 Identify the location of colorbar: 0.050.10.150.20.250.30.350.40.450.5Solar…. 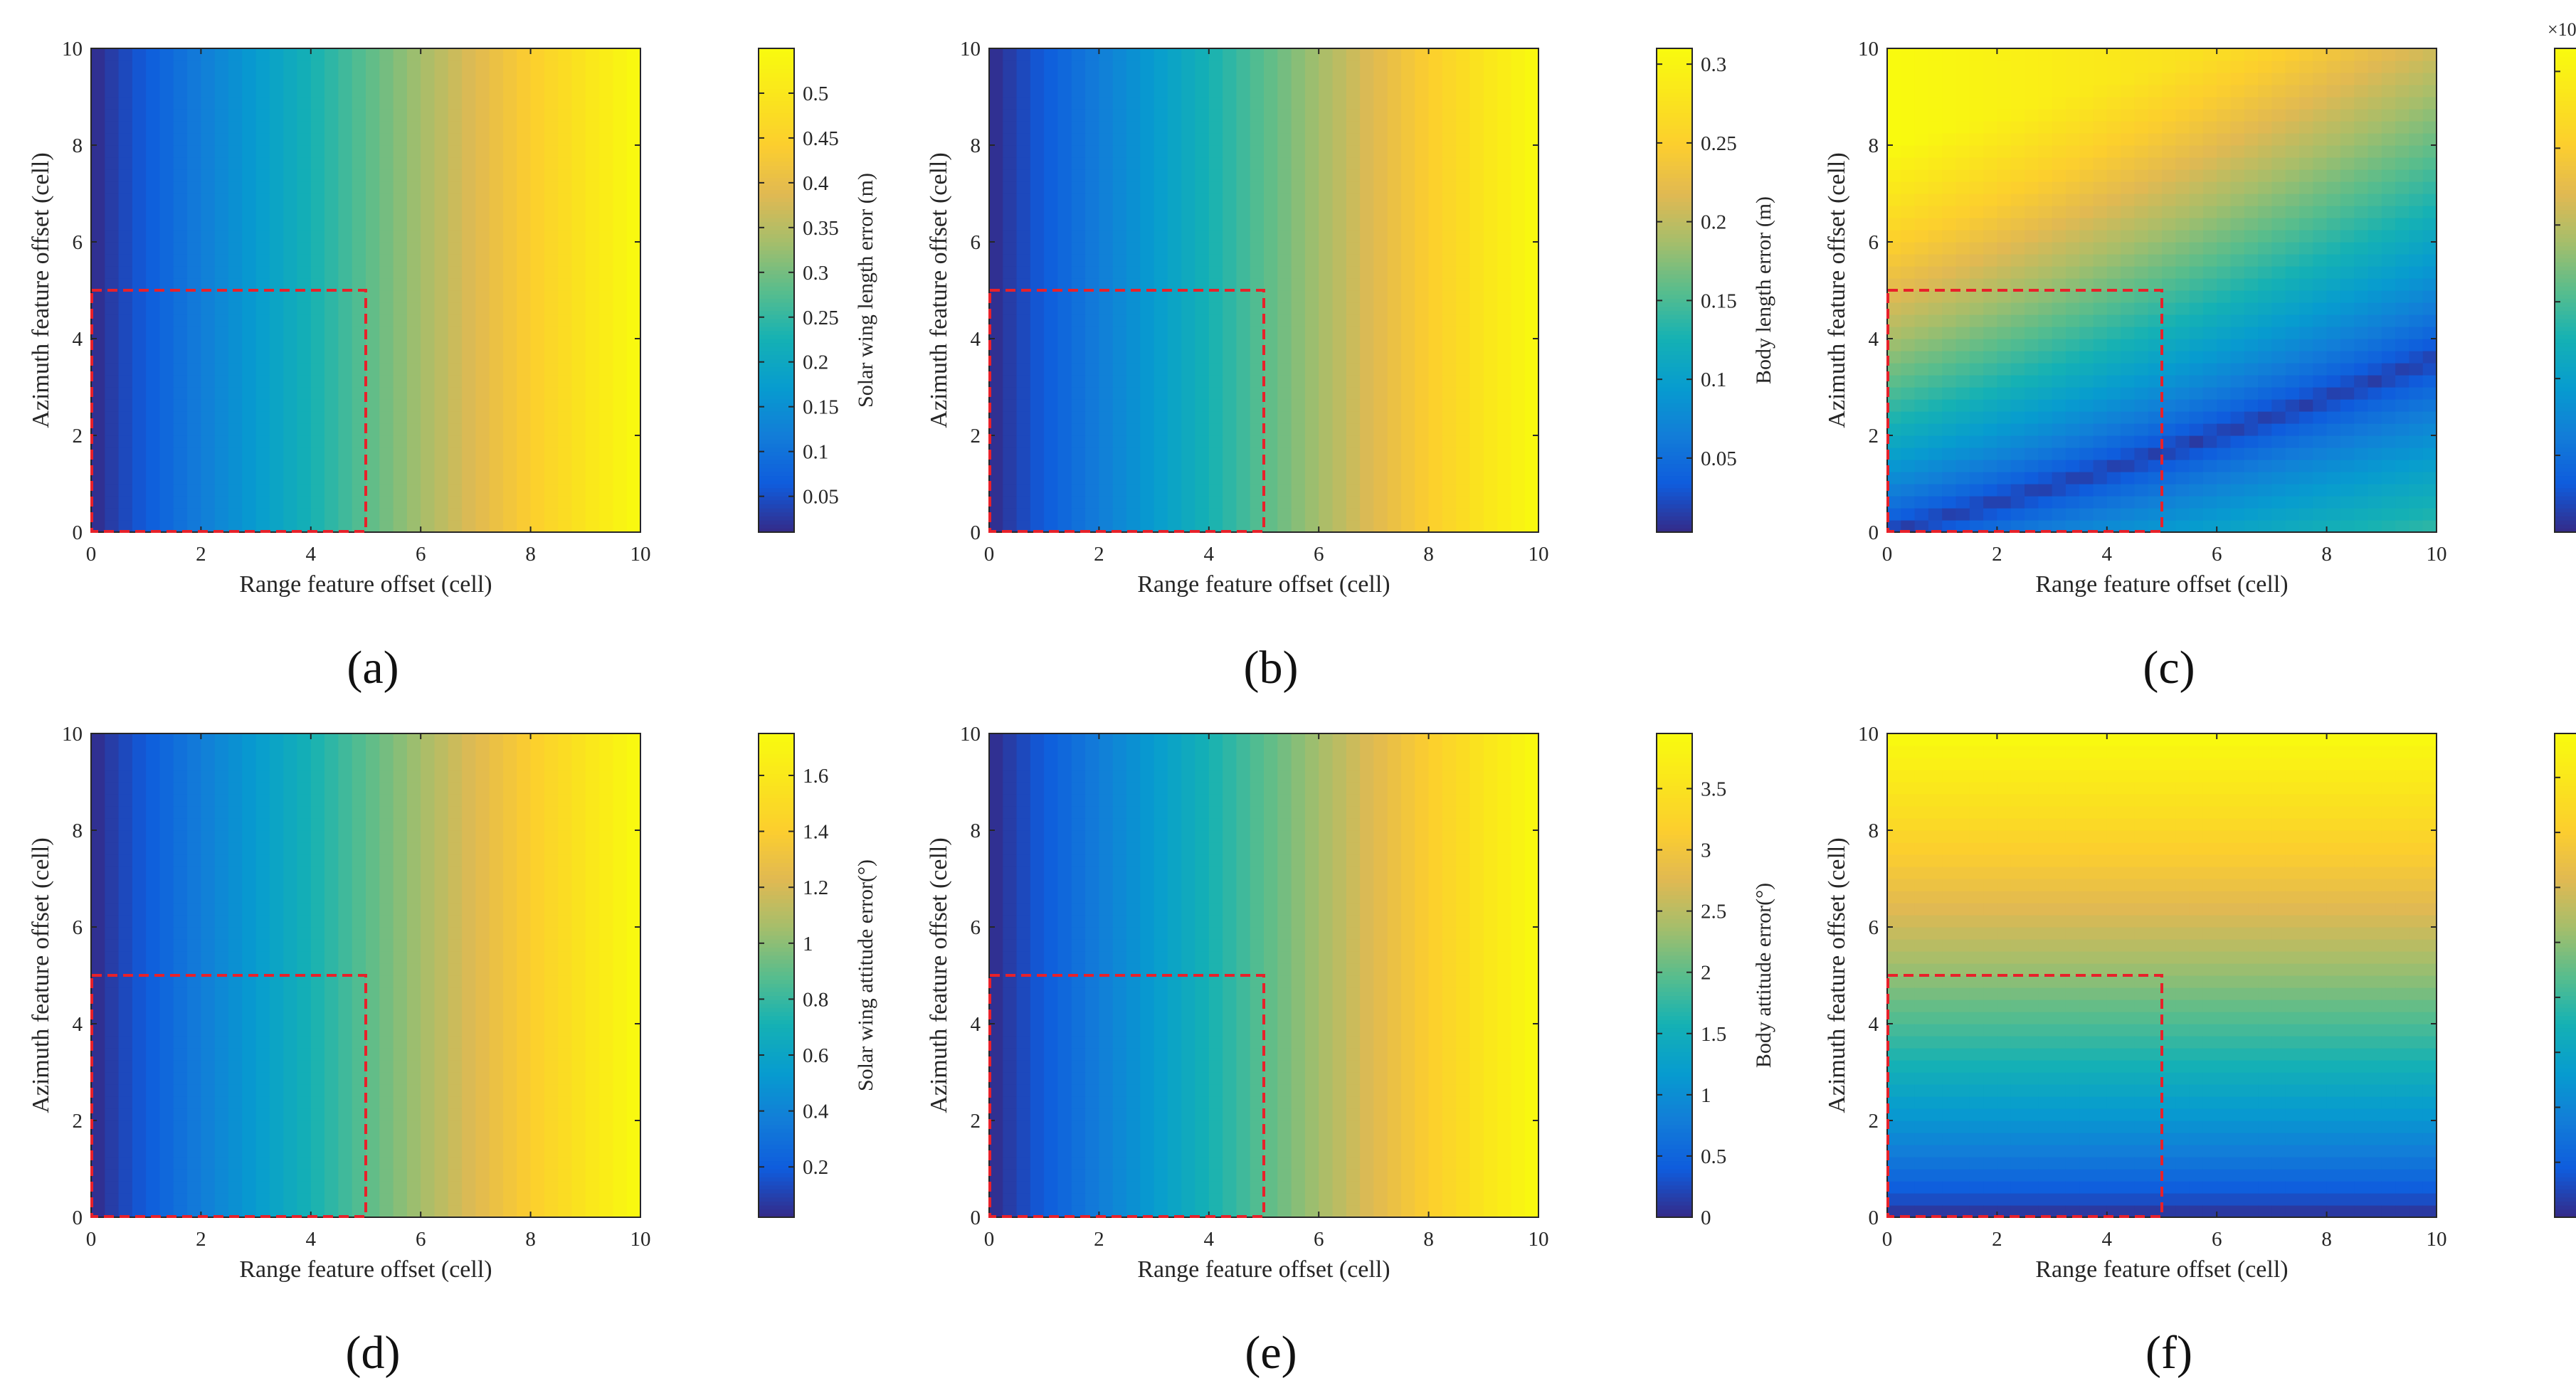
(818, 290).